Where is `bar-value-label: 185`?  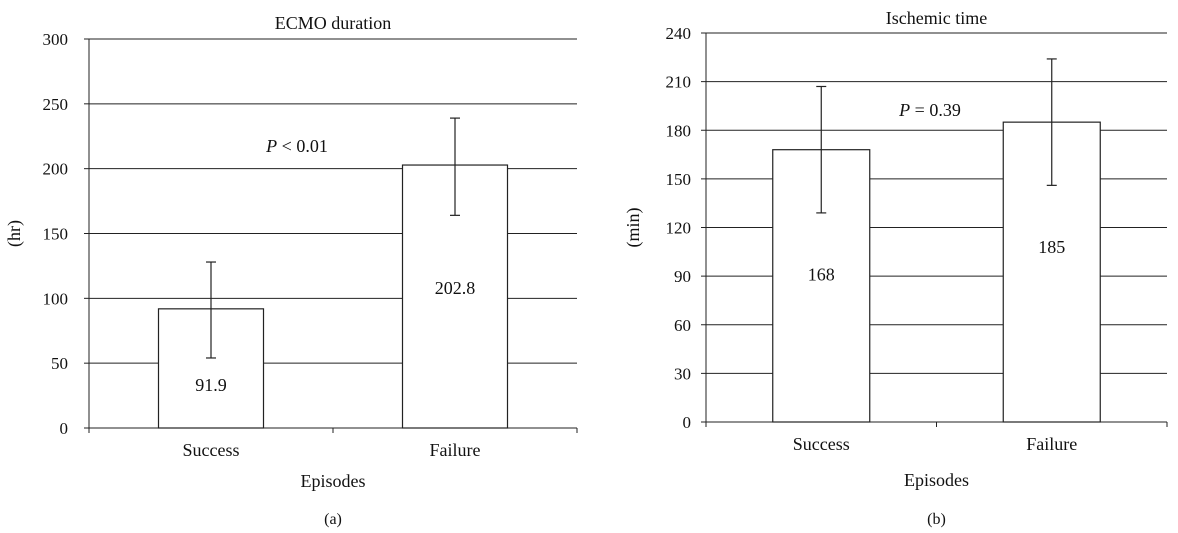
bar-value-label: 185 is located at coordinates (1051, 247).